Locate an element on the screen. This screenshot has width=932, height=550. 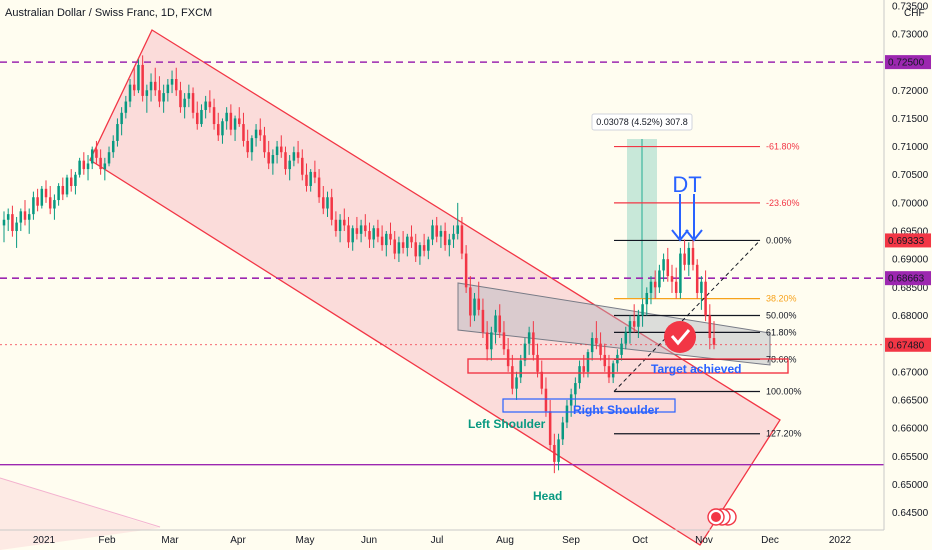
dt-arrowhead-left is located at coordinates (680, 235).